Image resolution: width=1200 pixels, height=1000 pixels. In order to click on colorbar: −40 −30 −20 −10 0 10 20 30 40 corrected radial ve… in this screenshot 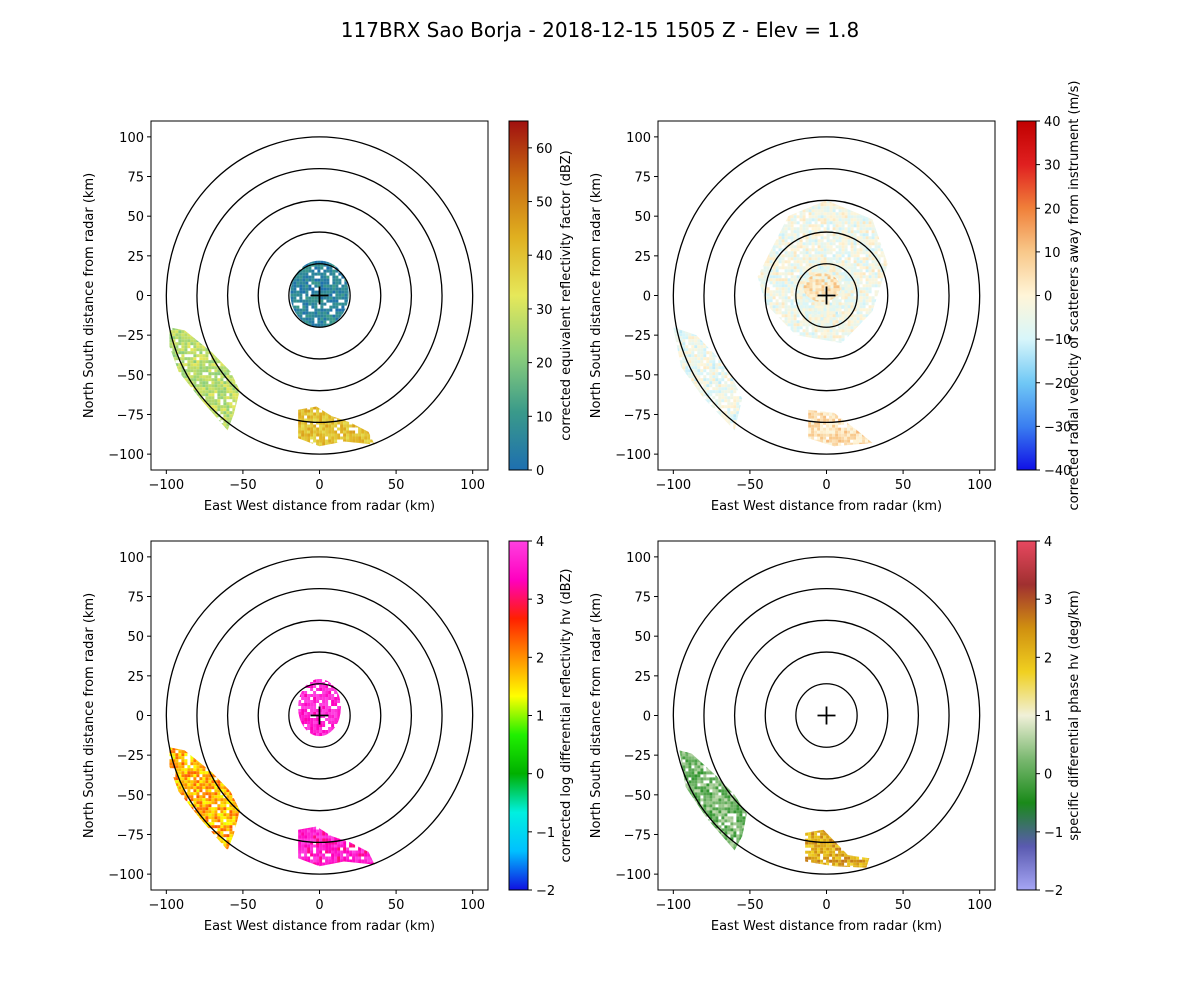, I will do `click(1049, 296)`.